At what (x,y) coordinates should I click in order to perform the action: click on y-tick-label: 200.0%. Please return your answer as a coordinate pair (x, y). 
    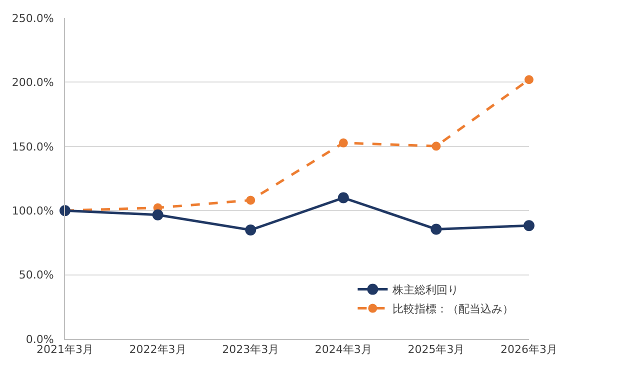
    Looking at the image, I should click on (33, 83).